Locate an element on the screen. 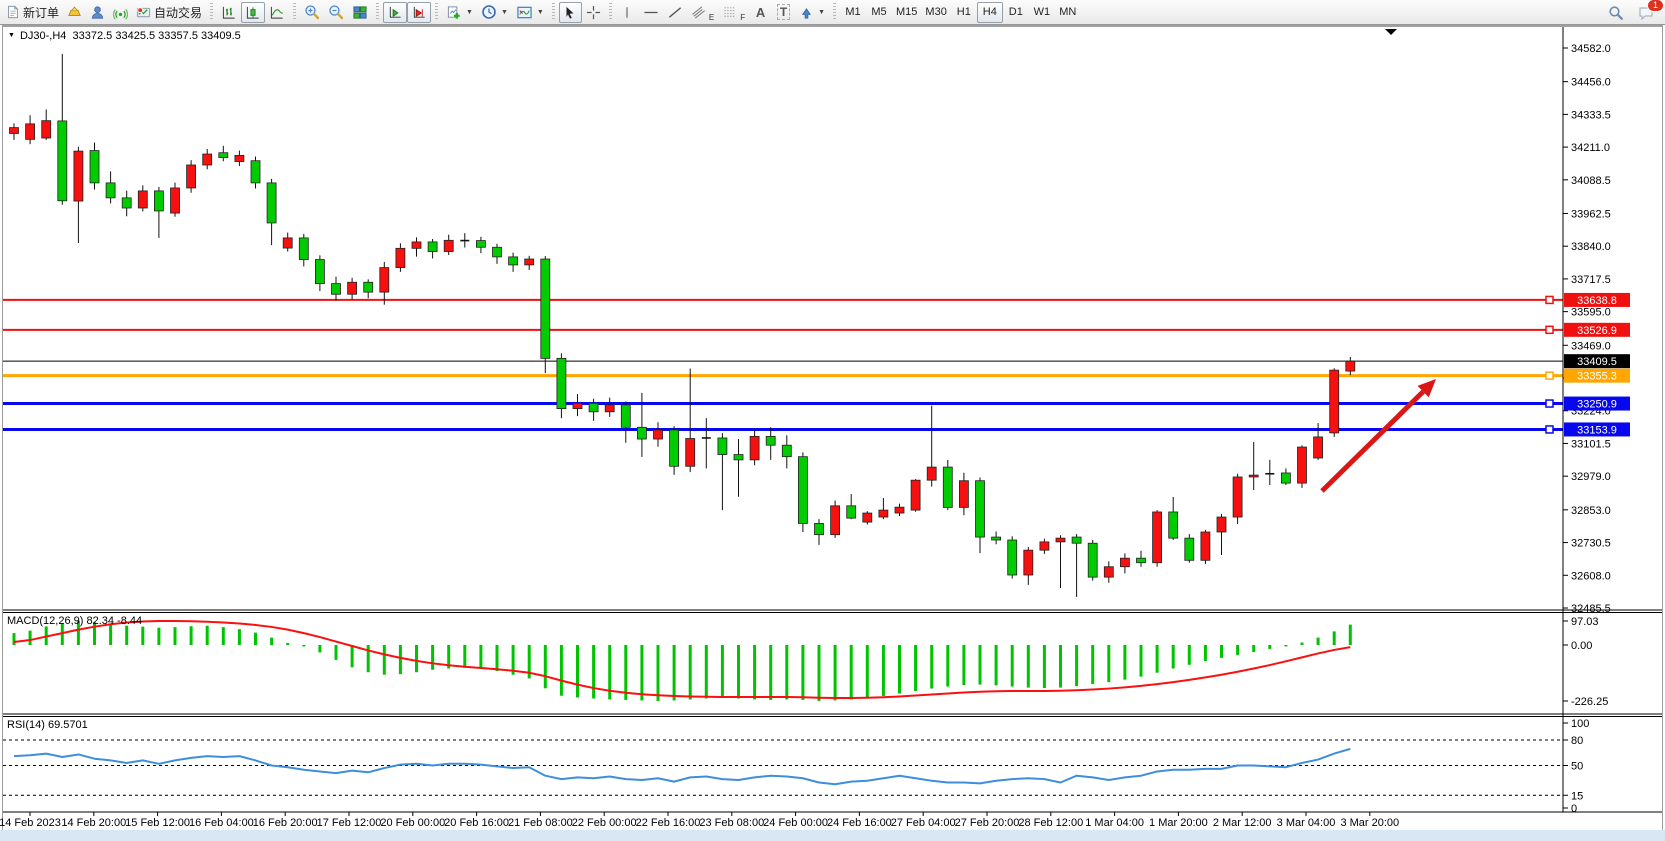 Image resolution: width=1665 pixels, height=841 pixels. text-label-tool-button: T is located at coordinates (783, 12).